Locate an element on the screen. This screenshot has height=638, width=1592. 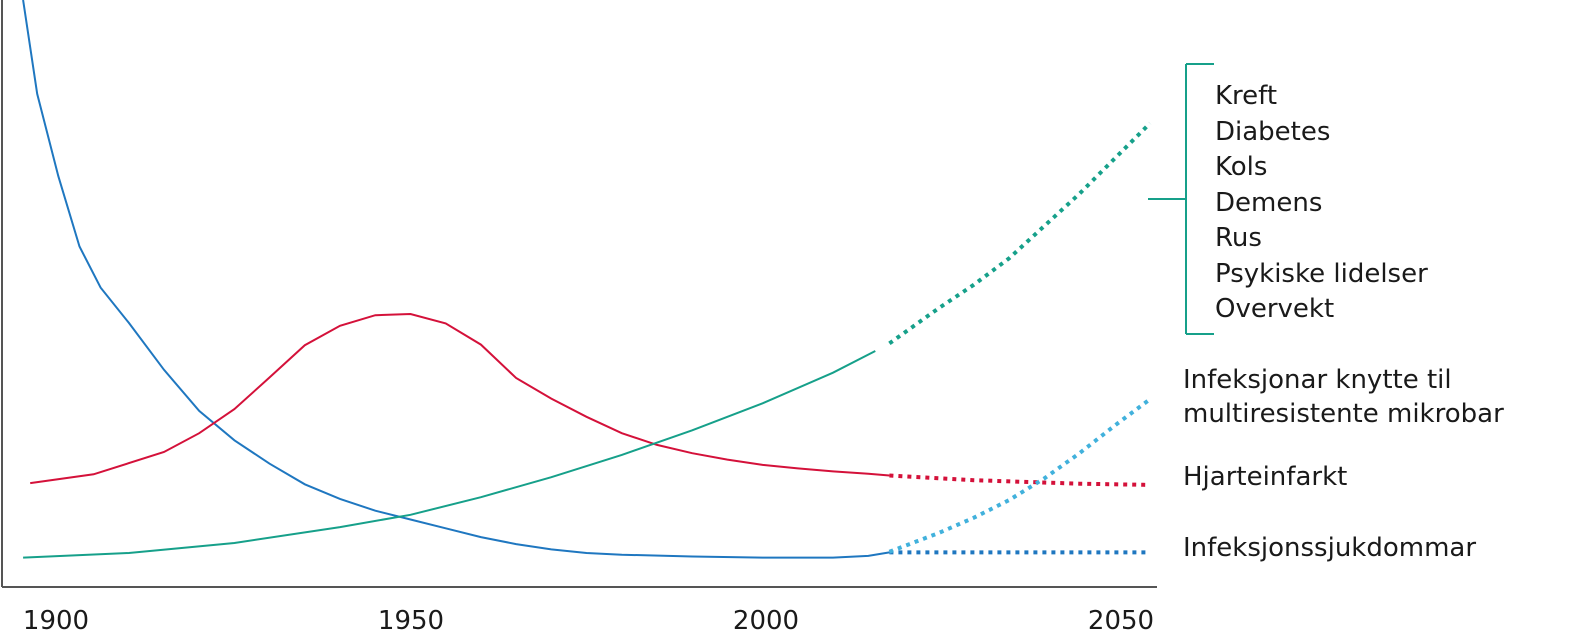
legend-label-rus: Rus is located at coordinates (1238, 238).